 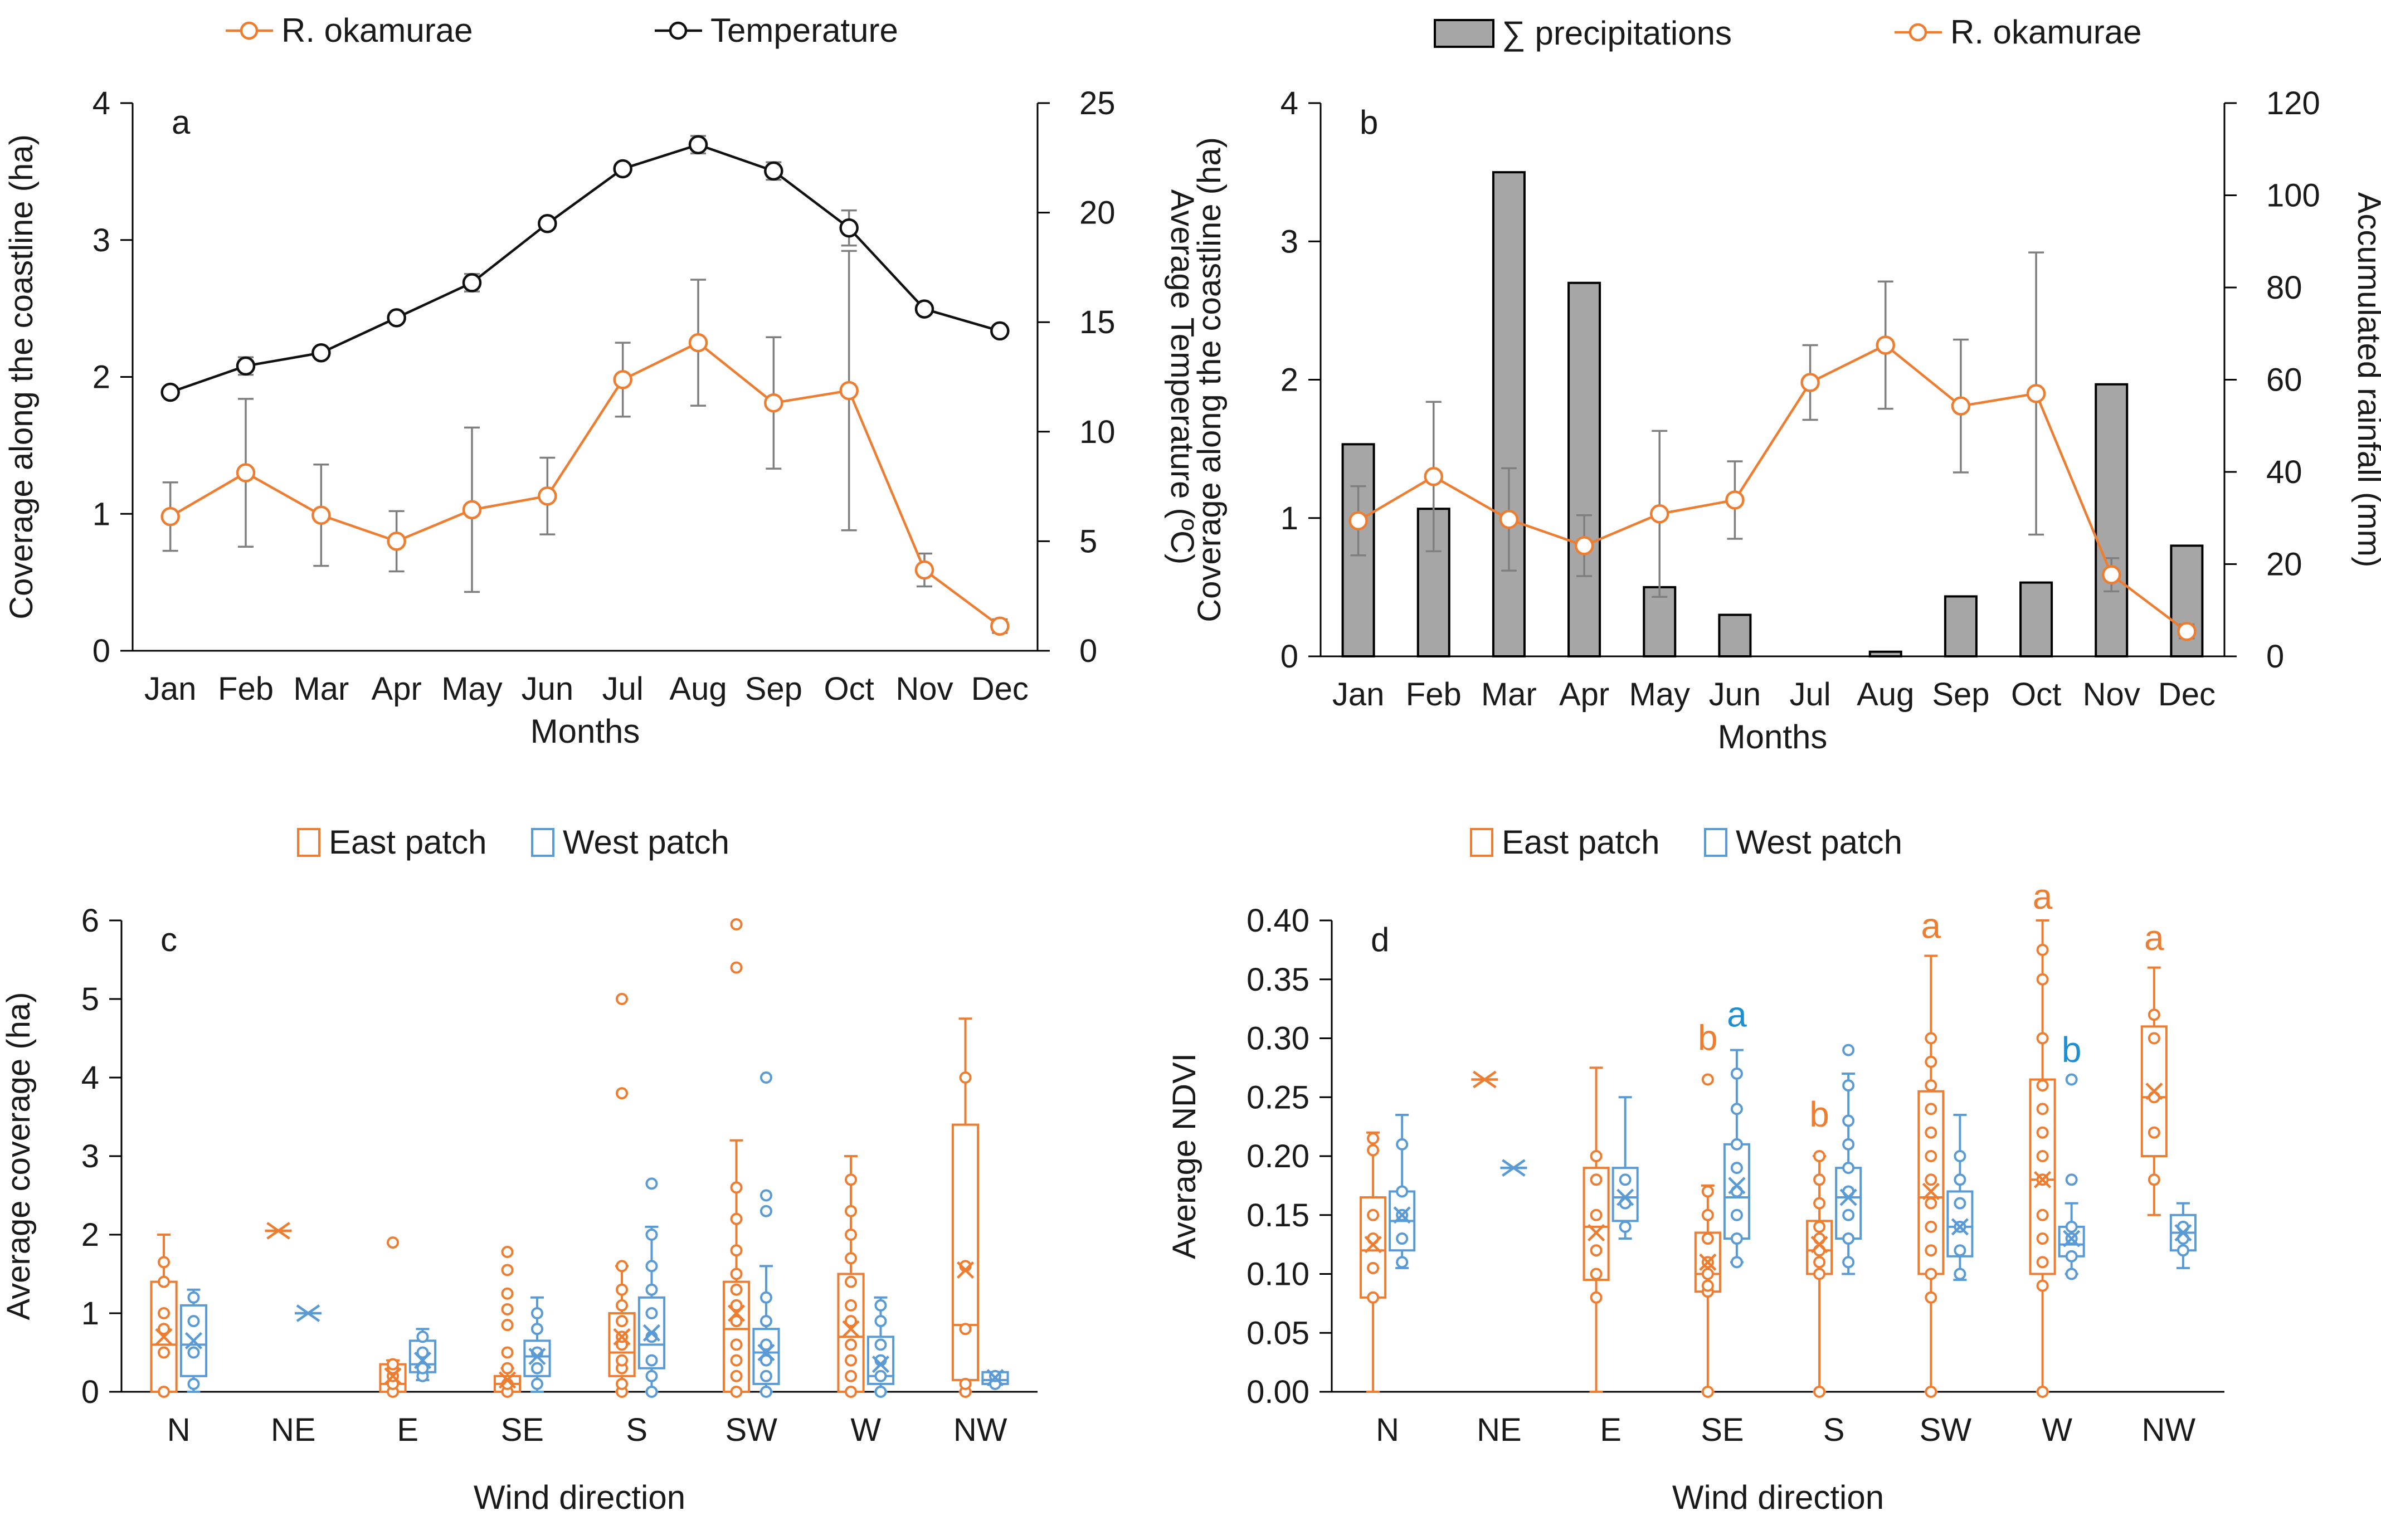 What do you see at coordinates (101, 514) in the screenshot?
I see `left-tick-label: 1` at bounding box center [101, 514].